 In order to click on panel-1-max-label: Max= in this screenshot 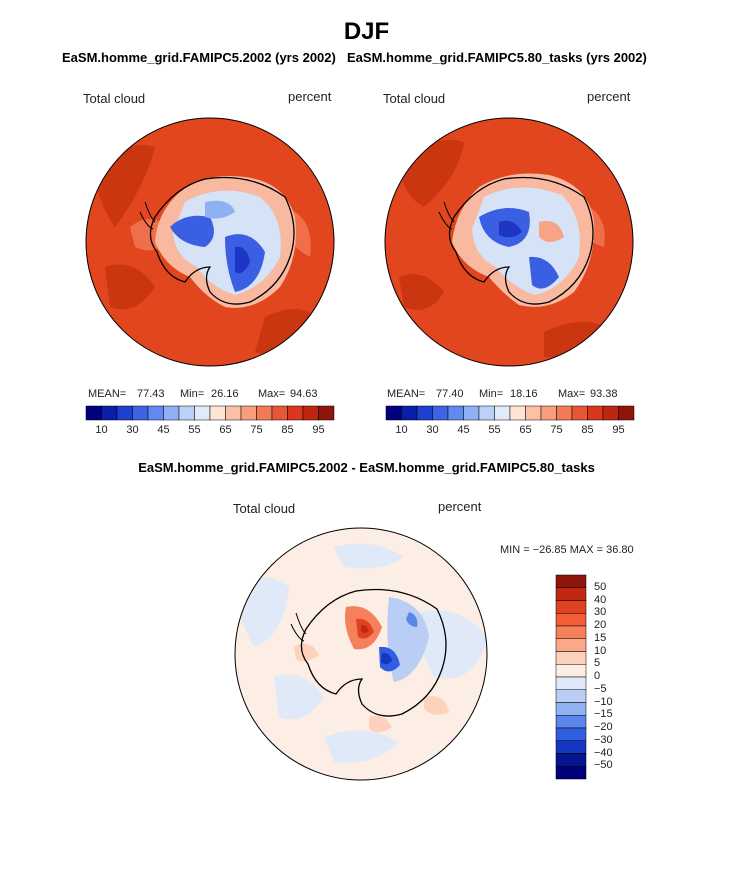, I will do `click(272, 394)`.